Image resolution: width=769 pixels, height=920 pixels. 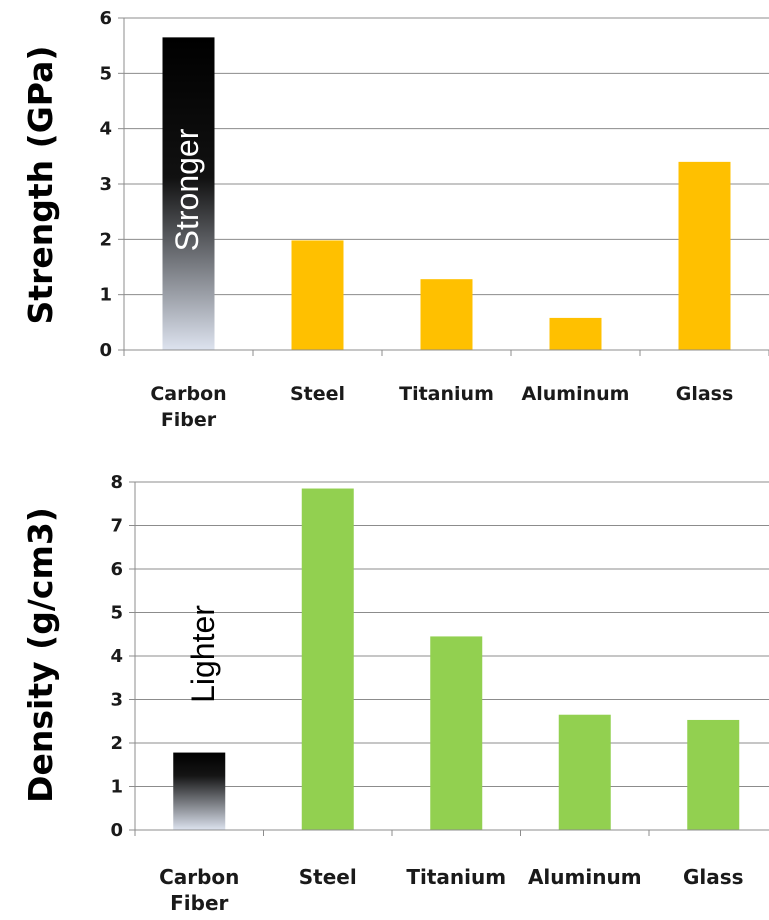 I want to click on density-y-axis-title: Density (g/cm3), so click(x=40, y=655).